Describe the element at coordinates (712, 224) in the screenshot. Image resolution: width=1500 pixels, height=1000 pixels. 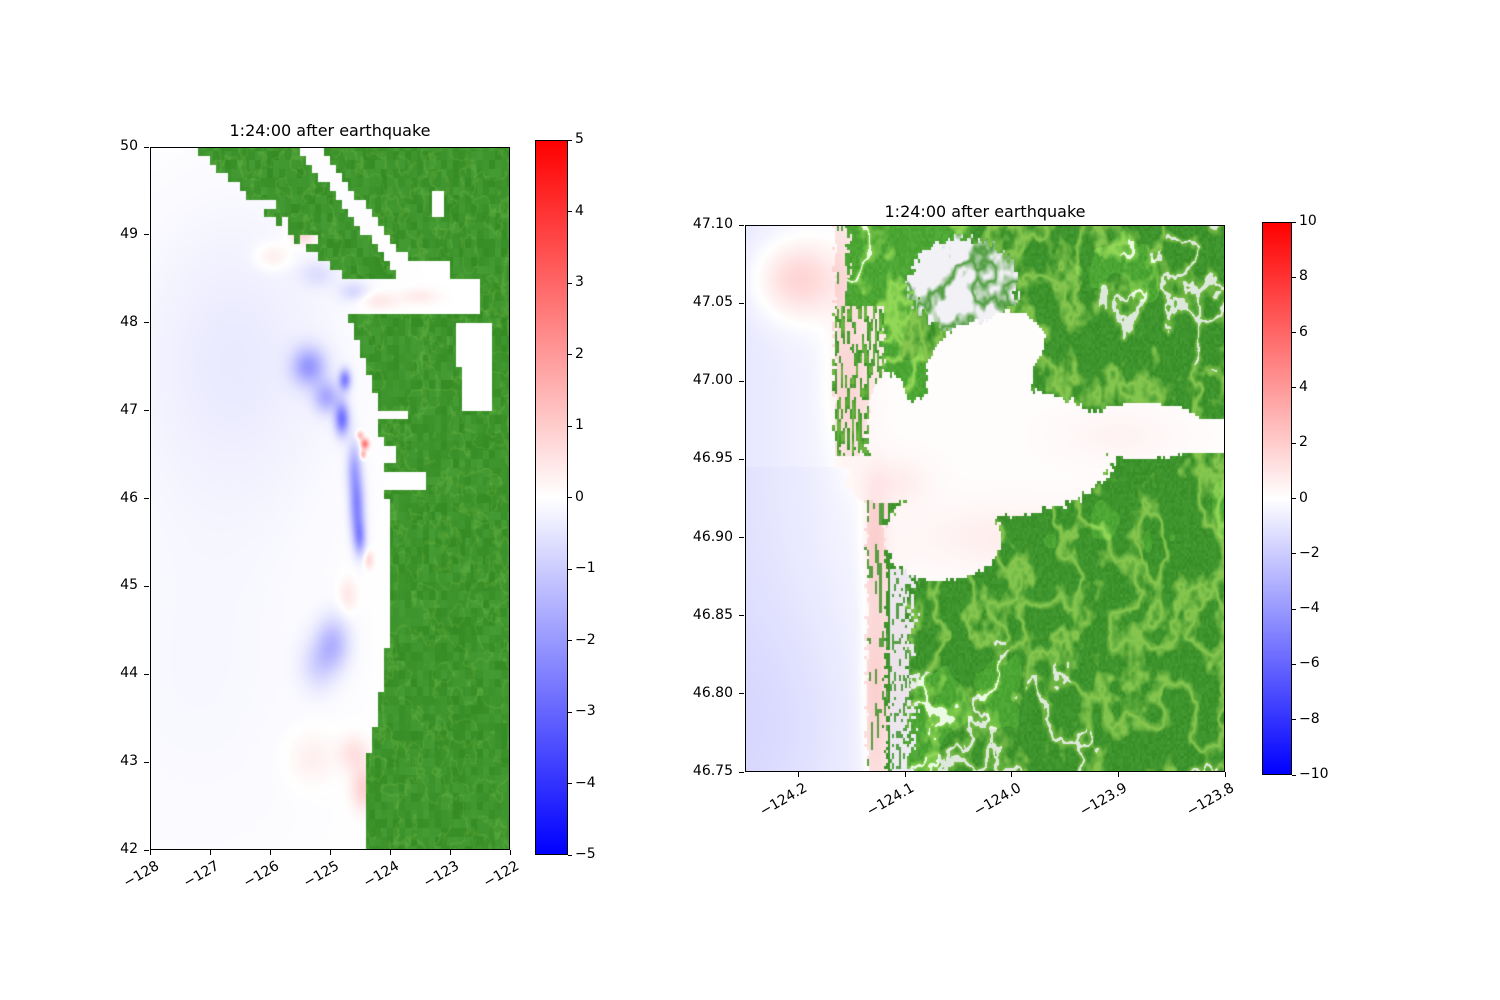
I see `y-tick-label: 47.10` at that location.